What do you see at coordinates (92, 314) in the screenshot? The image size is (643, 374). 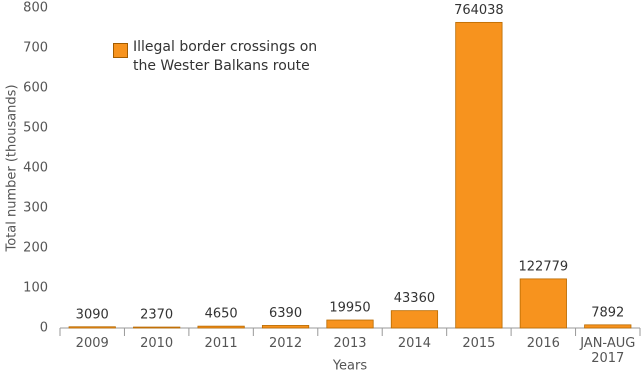 I see `value-label: 3090` at bounding box center [92, 314].